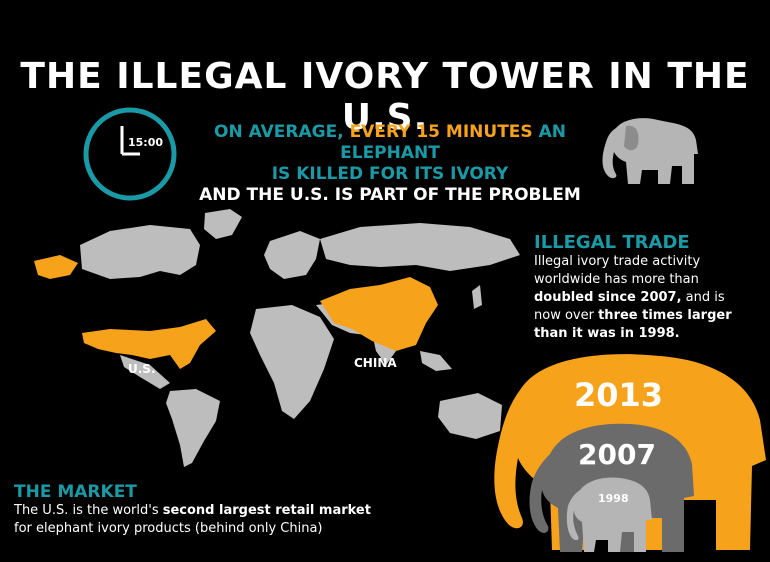  What do you see at coordinates (390, 195) in the screenshot?
I see `average-line3: AND THE U.S. IS PART OF THE PROBLEM` at bounding box center [390, 195].